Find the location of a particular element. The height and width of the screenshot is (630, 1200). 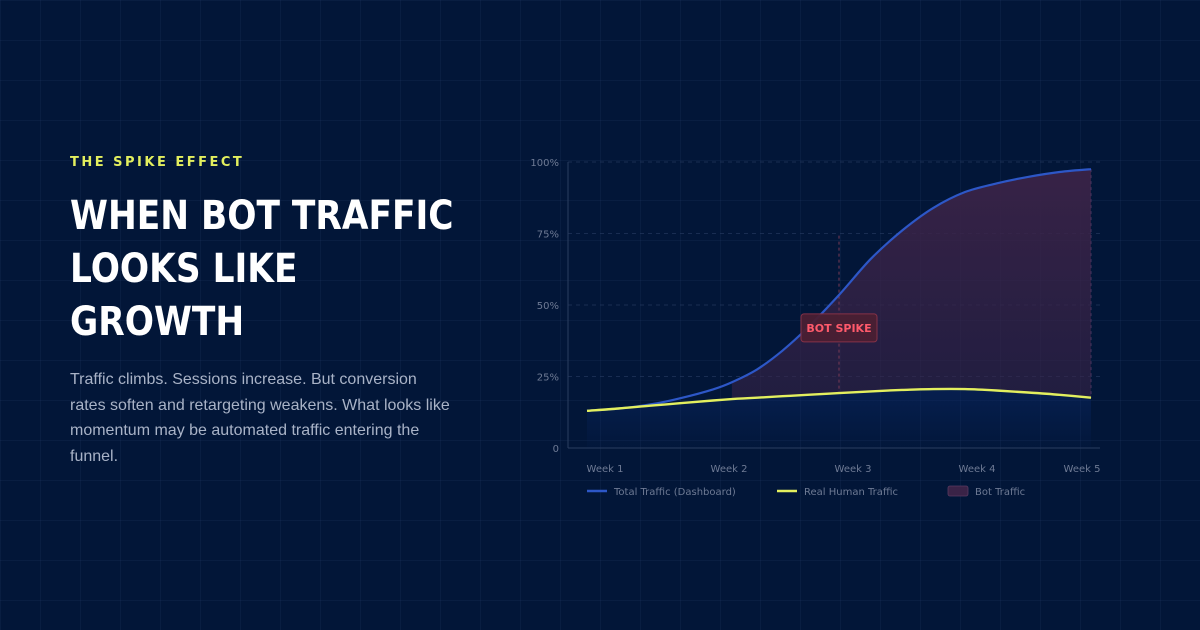

headline-line-2: LOOKS LIKE is located at coordinates (184, 269).